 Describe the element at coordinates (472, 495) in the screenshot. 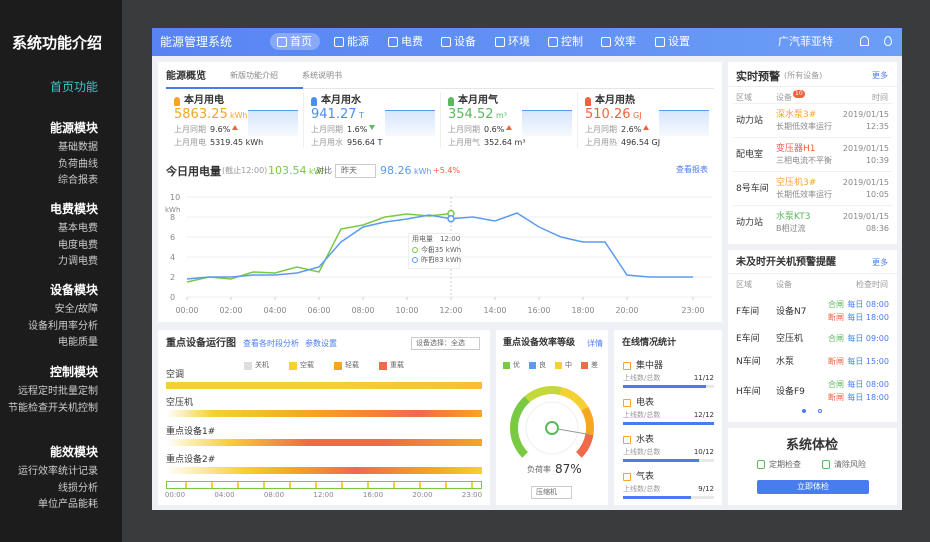

I see `timeline-tick: 23:00` at that location.